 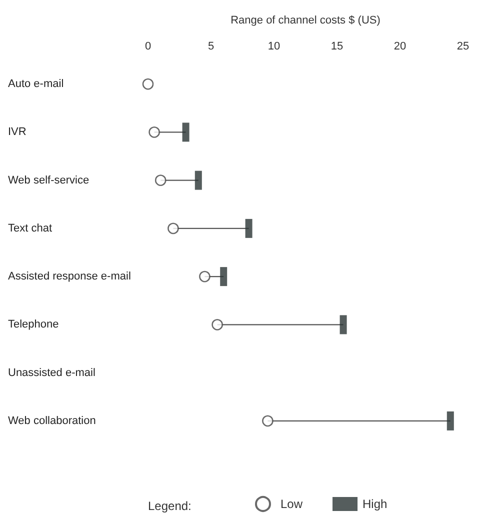 What do you see at coordinates (52, 372) in the screenshot?
I see `y-tick-label: Unassisted e-mail` at bounding box center [52, 372].